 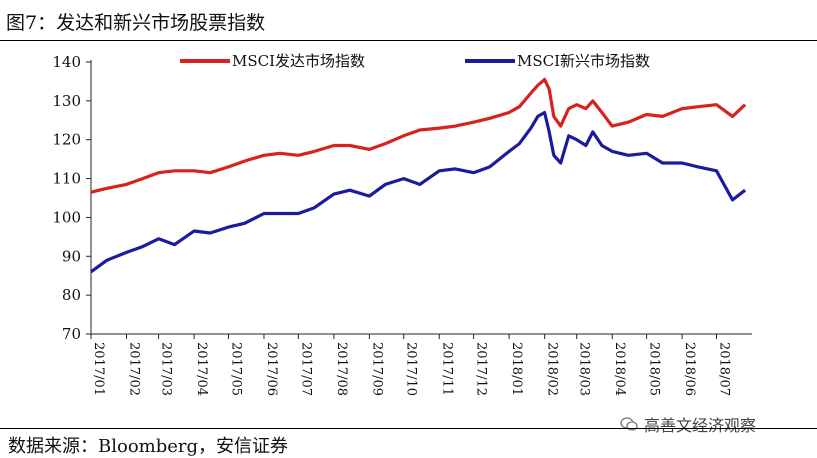 What do you see at coordinates (408, 428) in the screenshot?
I see `bottom-rule` at bounding box center [408, 428].